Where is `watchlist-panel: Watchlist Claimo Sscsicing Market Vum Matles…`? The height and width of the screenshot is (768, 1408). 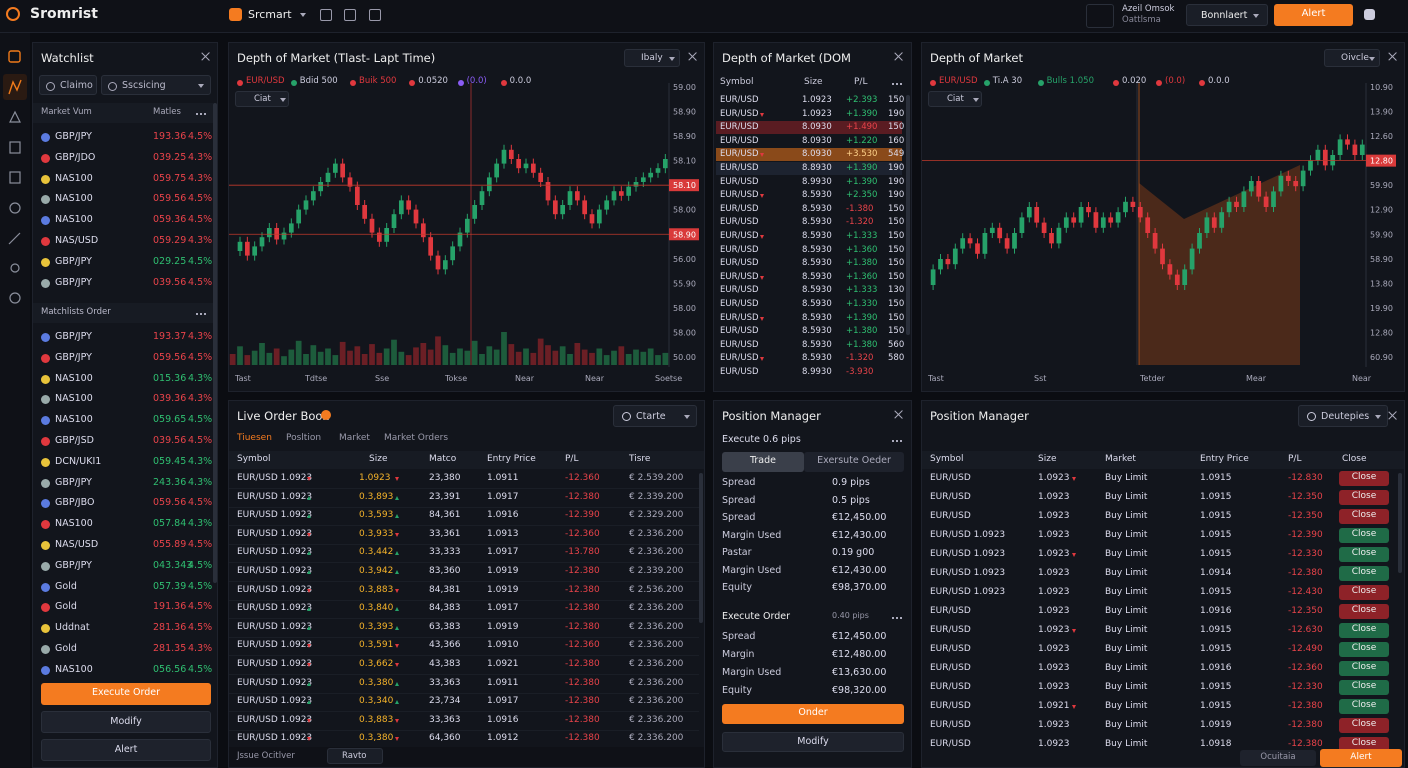
watchlist-panel: Watchlist Claimo Sscsicing Market Vum Matles… is located at coordinates (125, 405).